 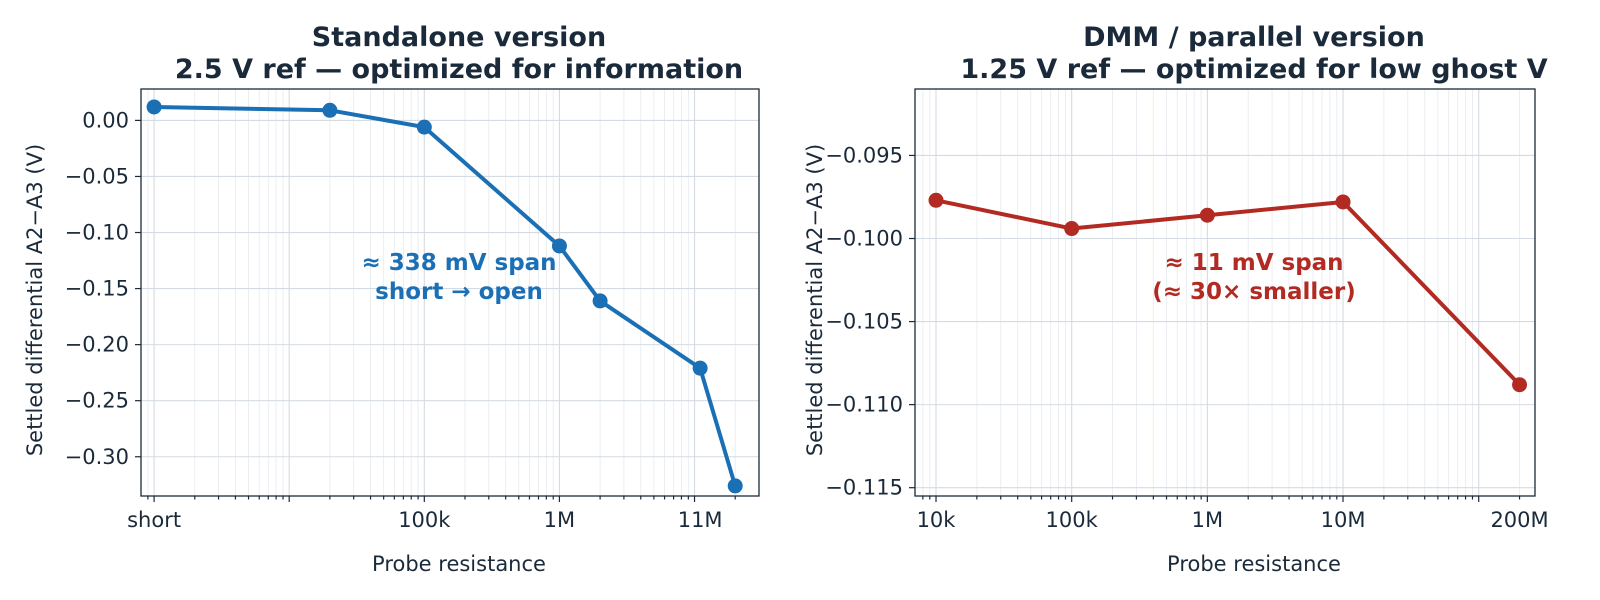 What do you see at coordinates (459, 292) in the screenshot?
I see `left-annotation-line2: short → open` at bounding box center [459, 292].